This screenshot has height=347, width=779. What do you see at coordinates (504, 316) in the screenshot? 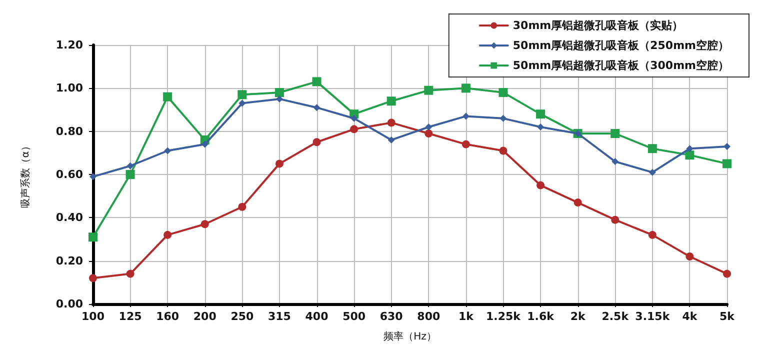
I see `x-tick-label: 1.25k` at bounding box center [504, 316].